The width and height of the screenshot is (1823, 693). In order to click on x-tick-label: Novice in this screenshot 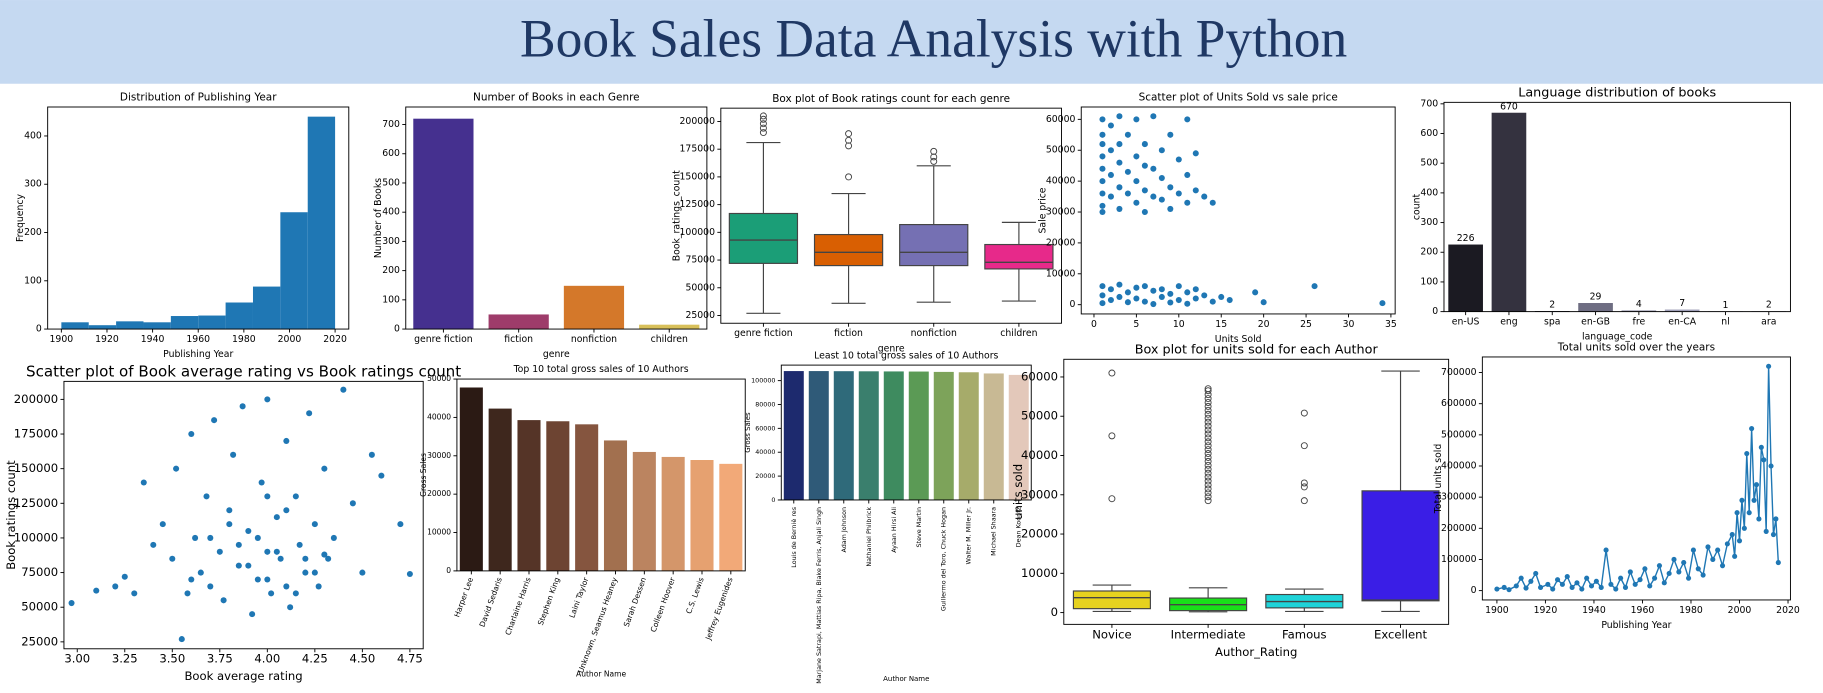, I will do `click(1111, 634)`.